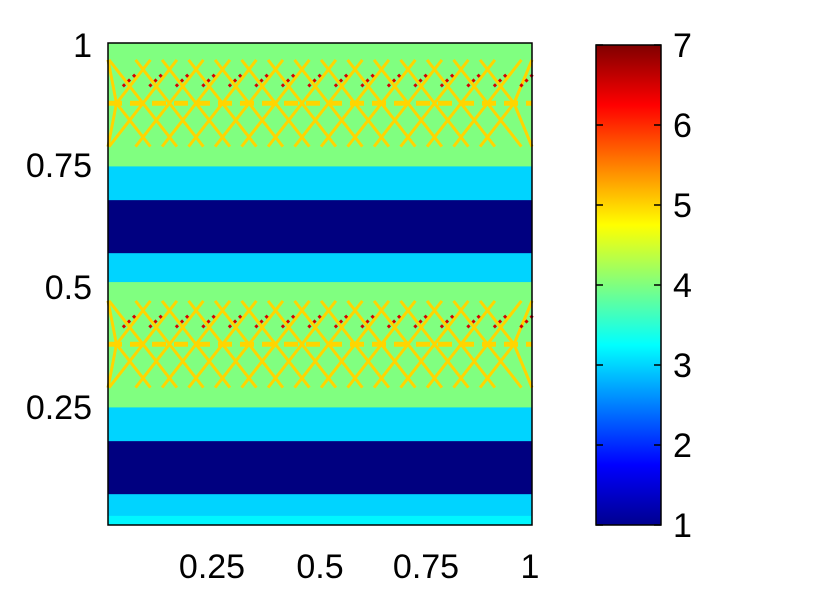 This screenshot has height=591, width=828. Describe the element at coordinates (682, 206) in the screenshot. I see `colorbar-tick-label: 5` at that location.